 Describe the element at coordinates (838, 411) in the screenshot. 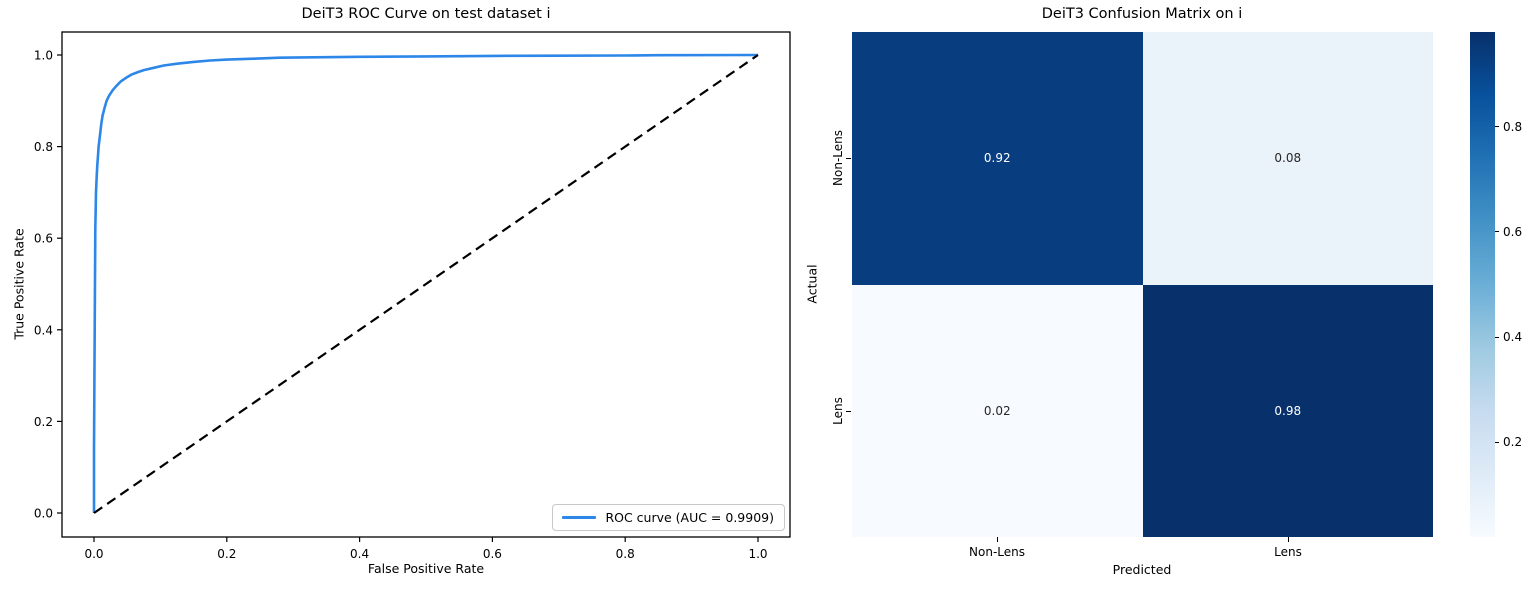

I see `cm-ytick-lens: Lens` at that location.